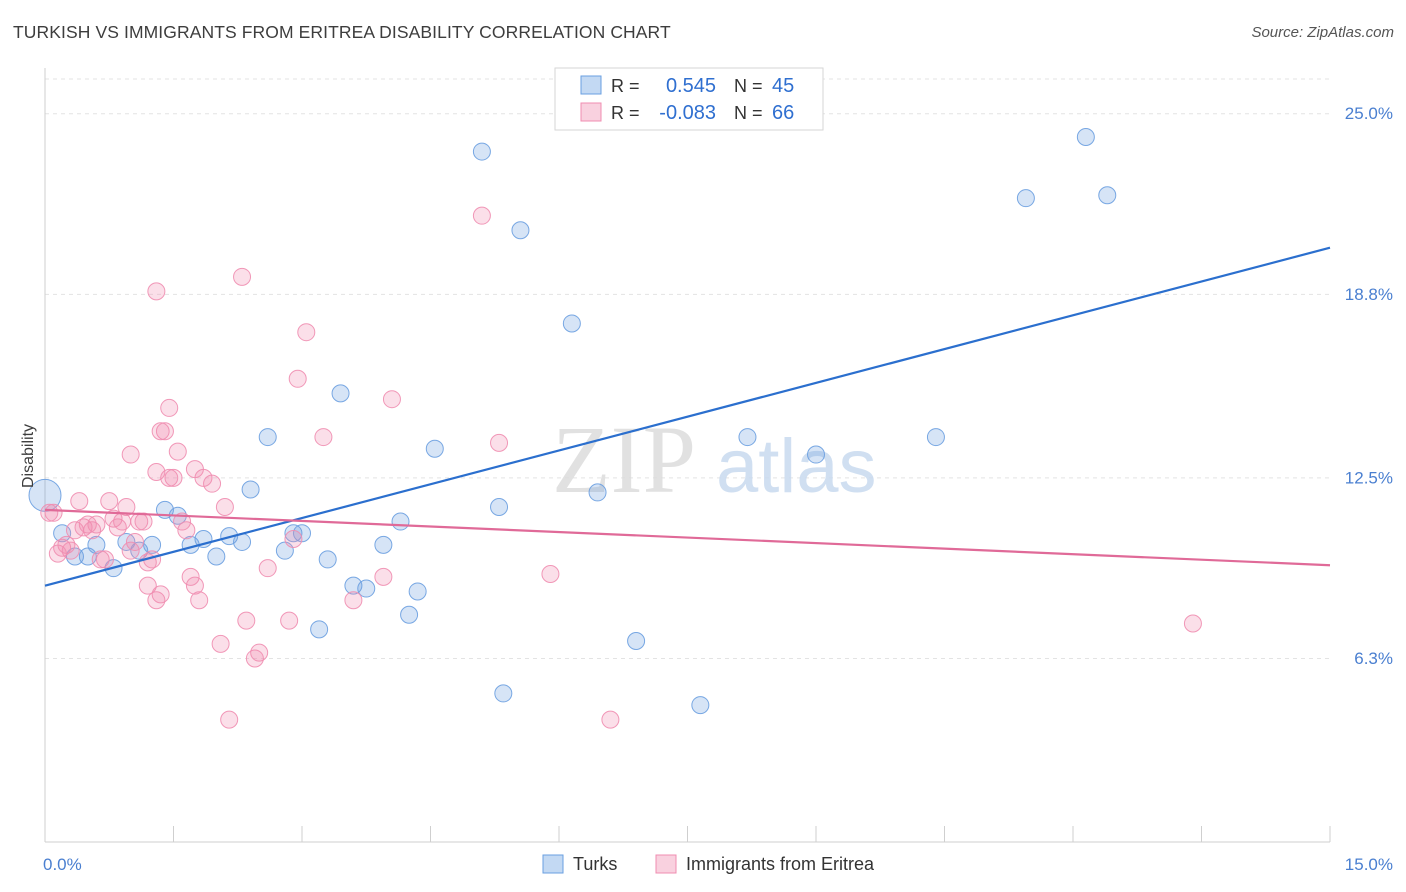 The height and width of the screenshot is (892, 1406). Describe the element at coordinates (687, 113) in the screenshot. I see `legend-r-value-1: -0.083` at that location.